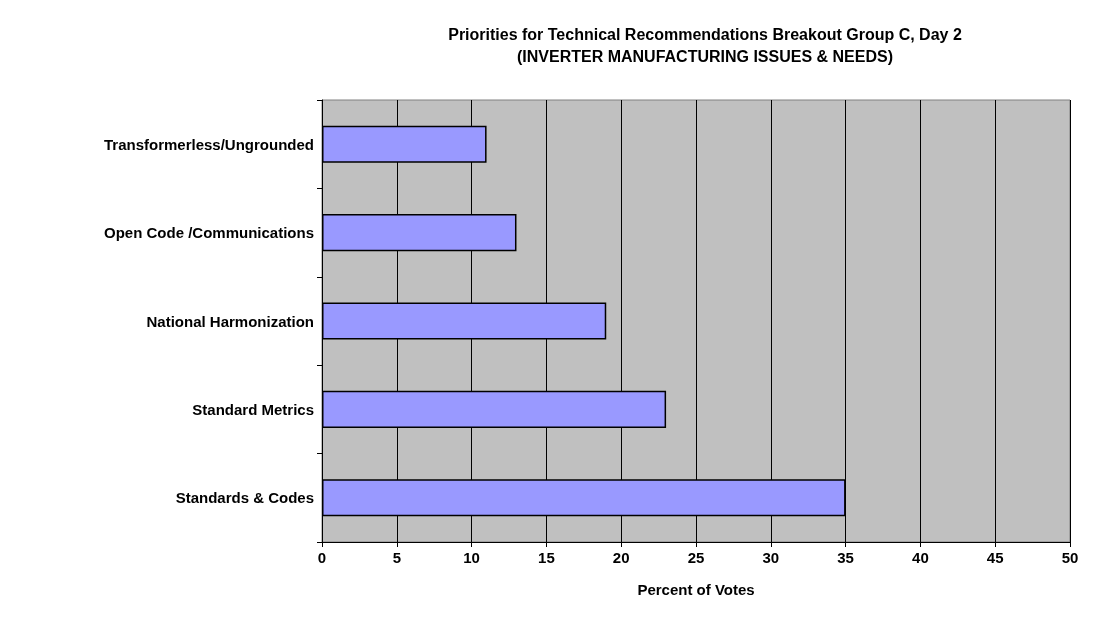 The width and height of the screenshot is (1094, 627). What do you see at coordinates (995, 557) in the screenshot?
I see `x-tick-label: 45` at bounding box center [995, 557].